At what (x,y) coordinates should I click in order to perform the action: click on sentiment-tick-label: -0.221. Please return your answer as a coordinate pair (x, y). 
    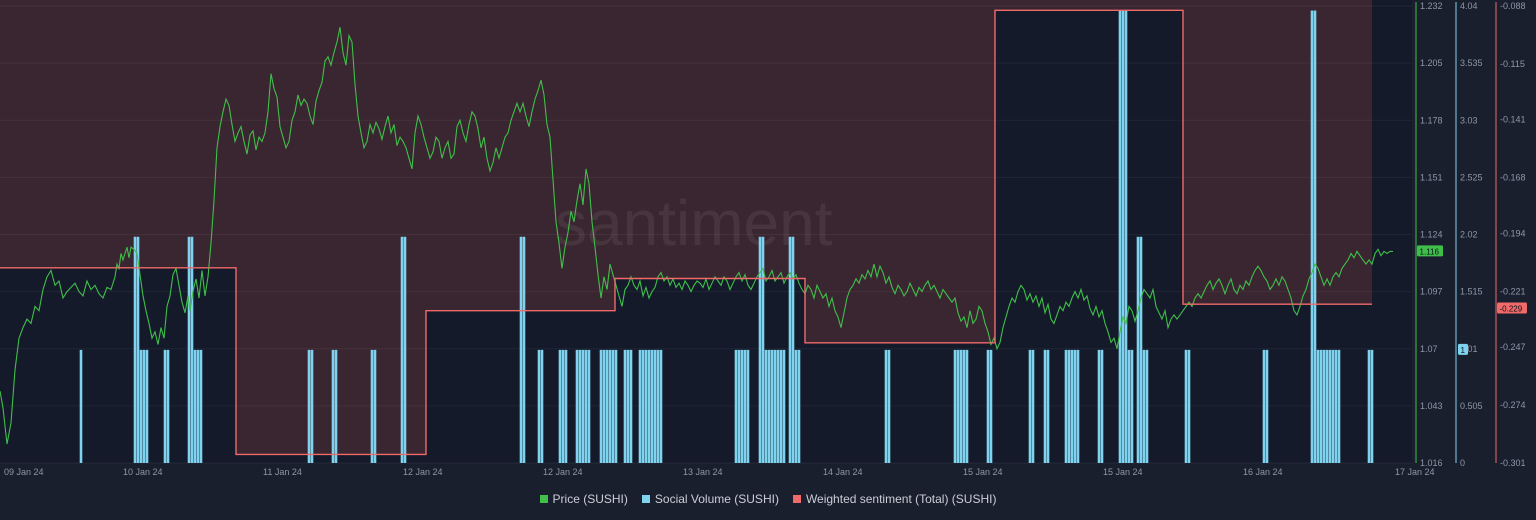
    Looking at the image, I should click on (1513, 291).